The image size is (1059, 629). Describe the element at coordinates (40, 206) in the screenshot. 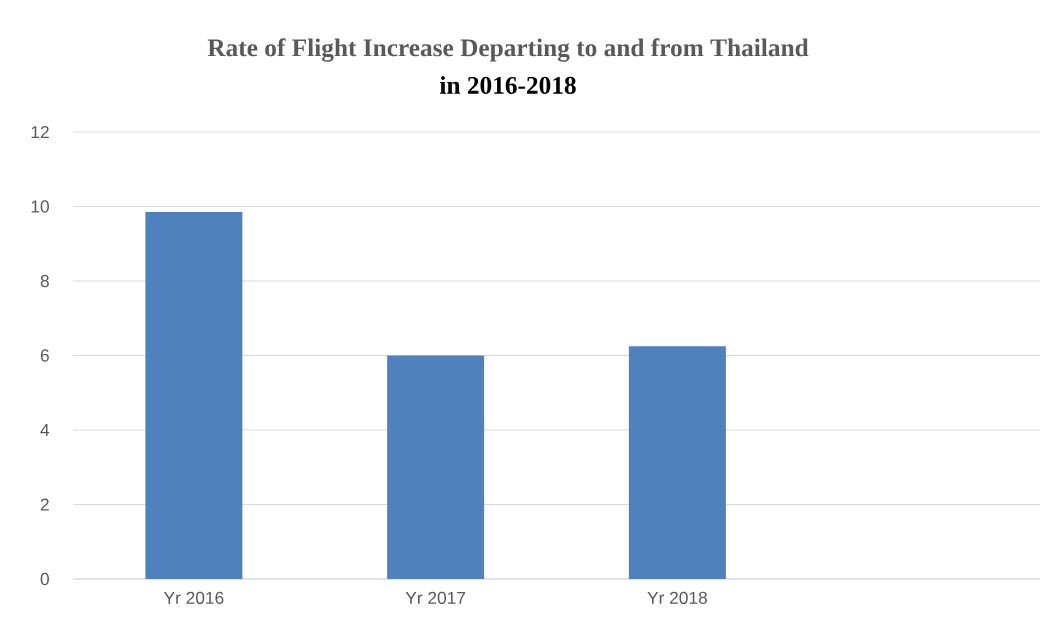

I see `y-tick-label: 10` at that location.